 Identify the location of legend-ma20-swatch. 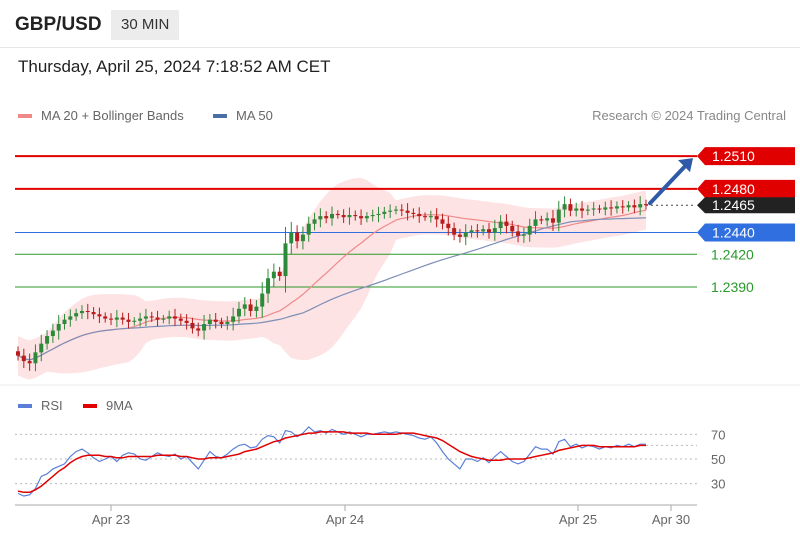
(25, 115).